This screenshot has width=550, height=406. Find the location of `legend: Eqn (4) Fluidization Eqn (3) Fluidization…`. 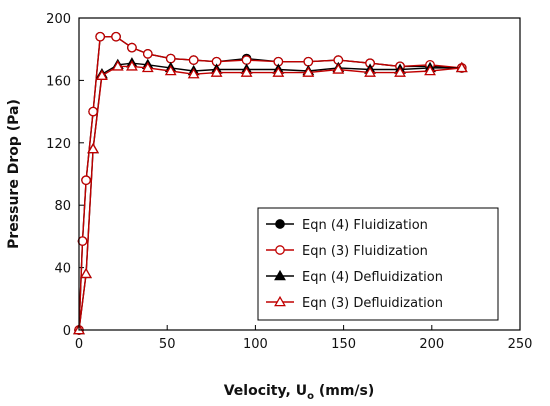

legend: Eqn (4) Fluidization Eqn (3) Fluidization… is located at coordinates (378, 264).